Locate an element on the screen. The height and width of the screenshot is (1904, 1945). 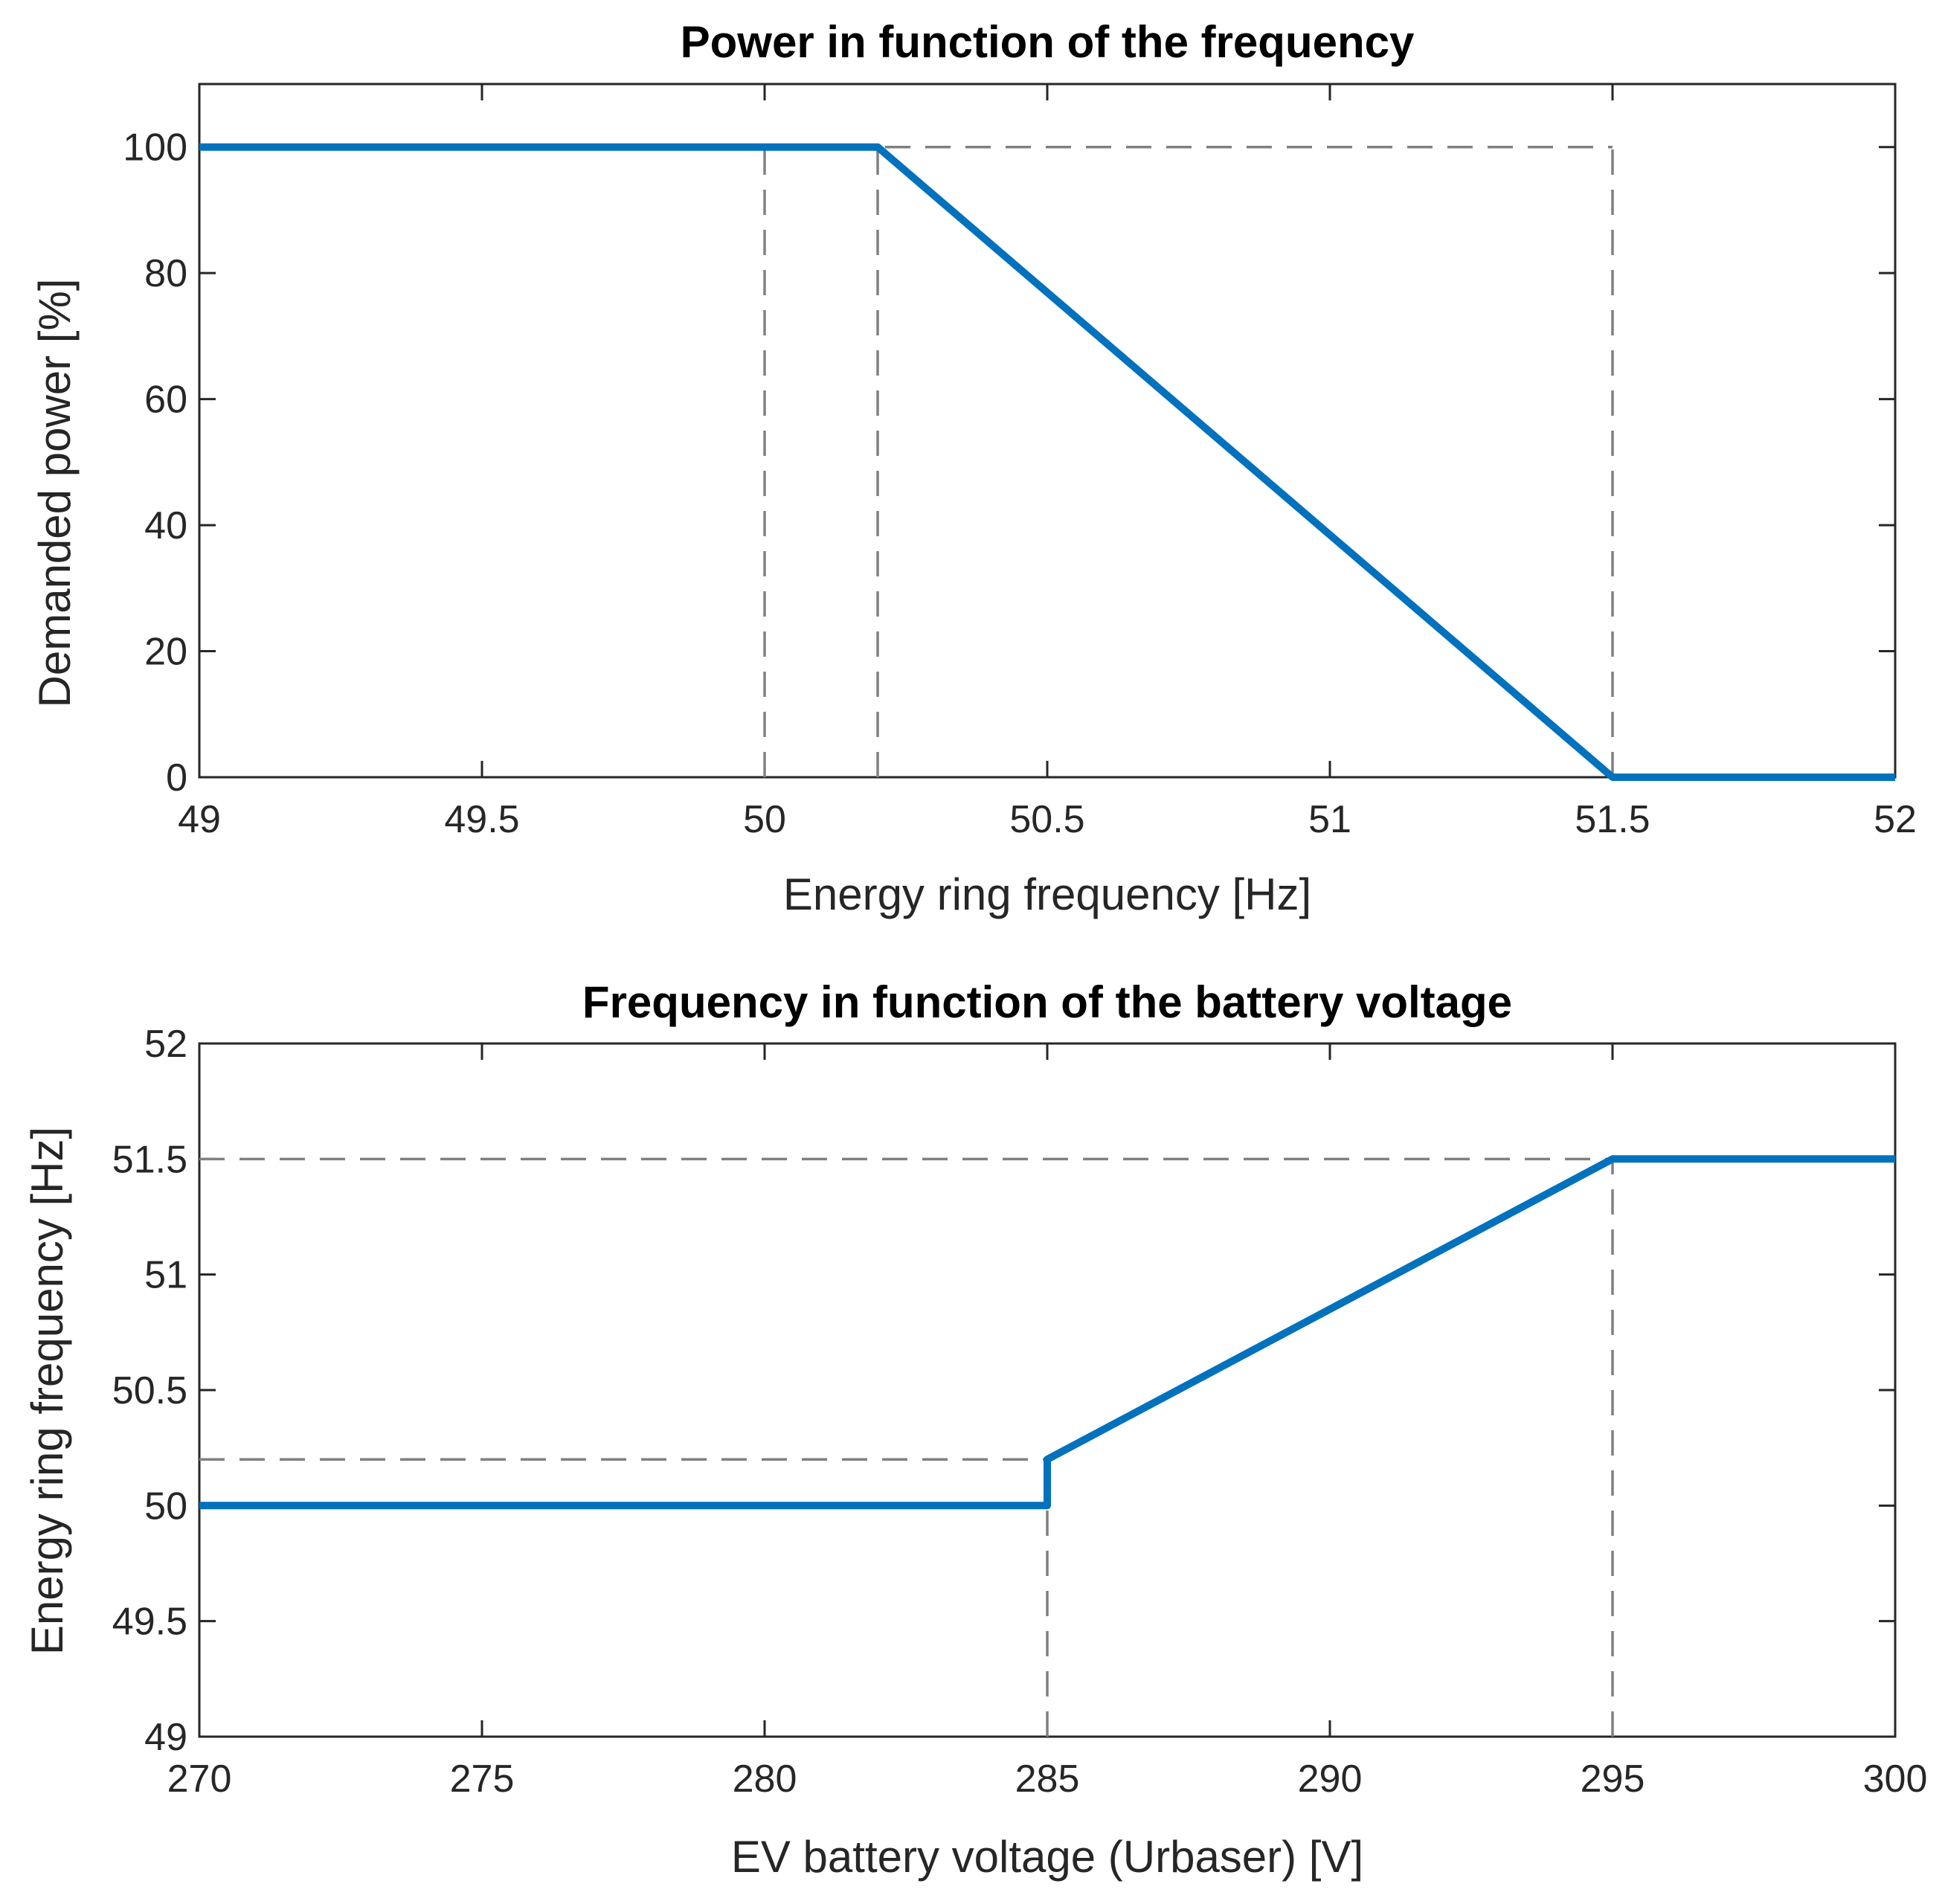
y-tick-label: 52 is located at coordinates (166, 1045).